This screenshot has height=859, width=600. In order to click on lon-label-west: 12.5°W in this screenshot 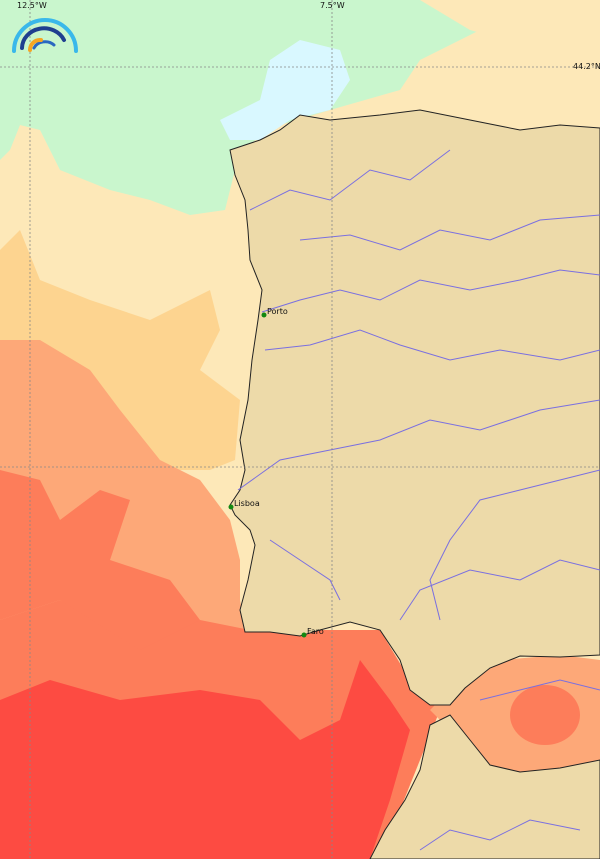, I will do `click(32, 5)`.